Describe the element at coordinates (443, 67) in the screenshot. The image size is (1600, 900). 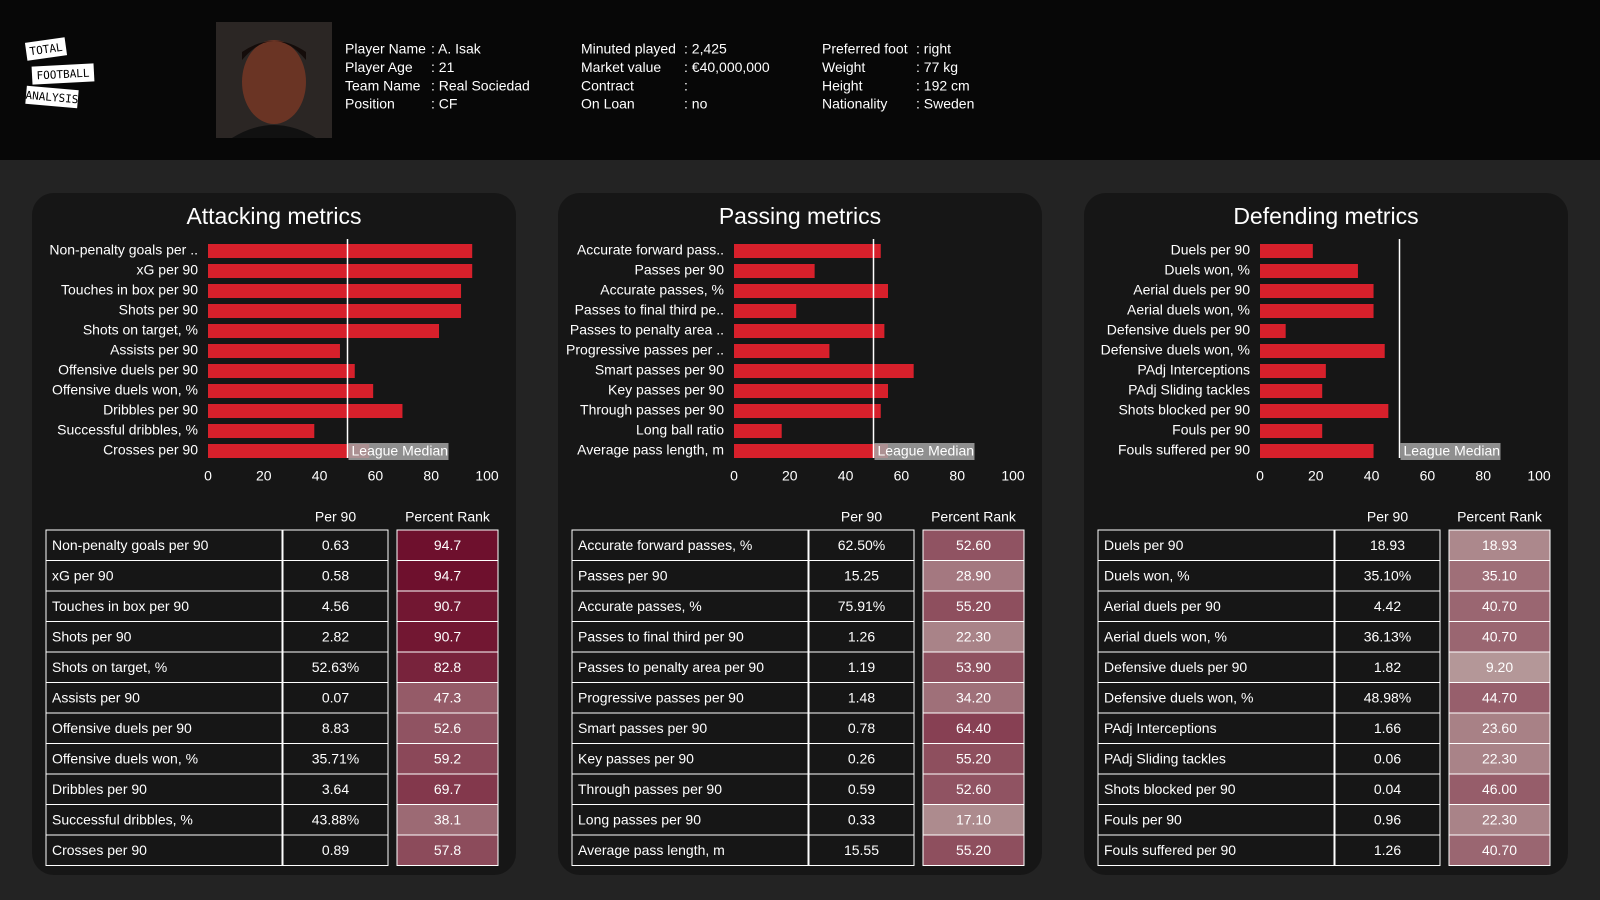
I see `info-value: : 21` at that location.